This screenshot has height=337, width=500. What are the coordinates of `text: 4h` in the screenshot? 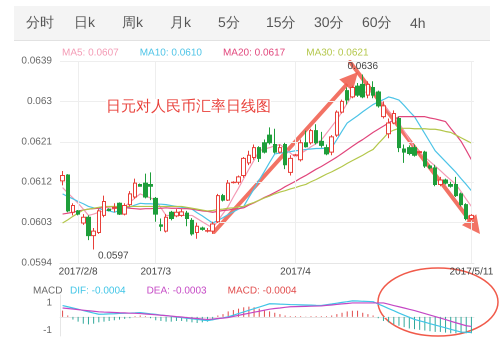 It's located at (418, 23).